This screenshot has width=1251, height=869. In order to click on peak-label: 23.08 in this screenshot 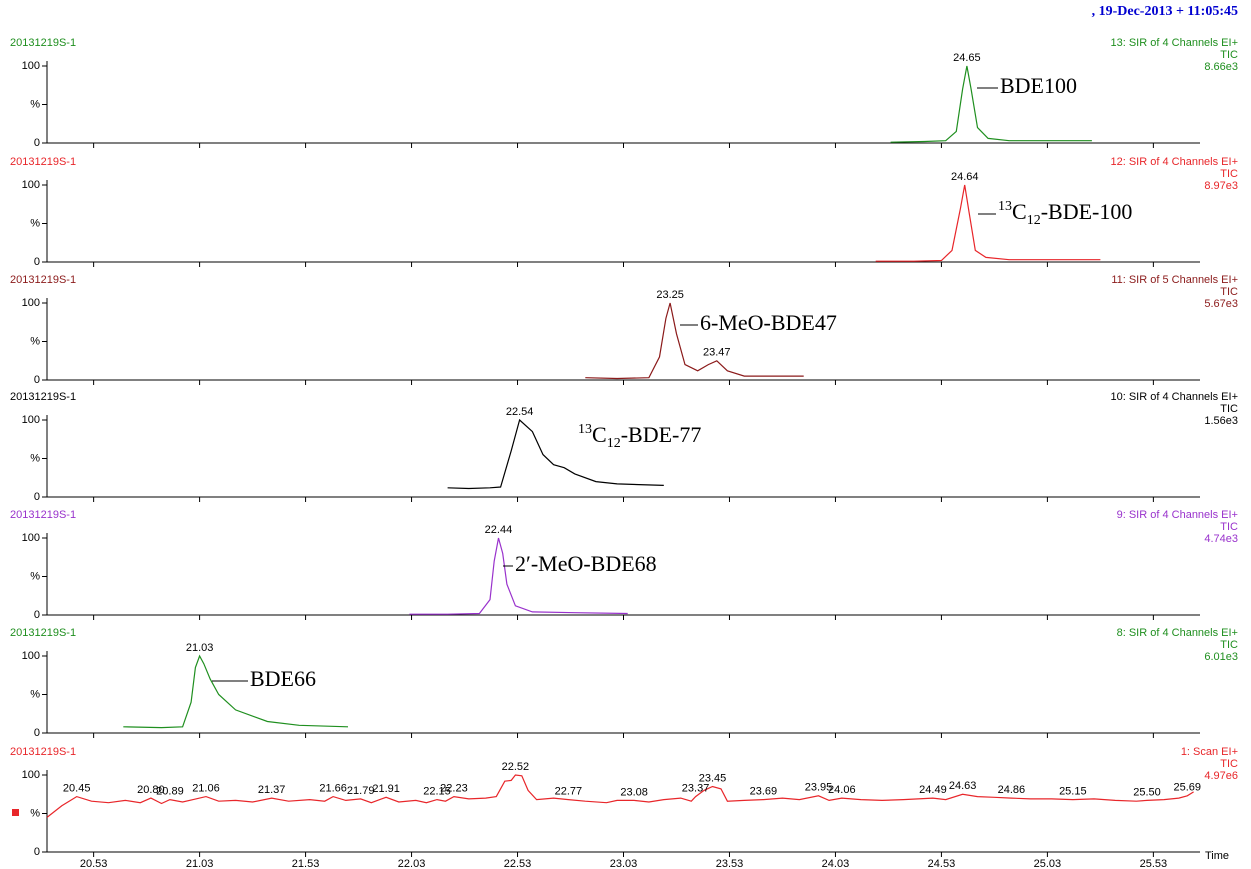, I will do `click(634, 792)`.